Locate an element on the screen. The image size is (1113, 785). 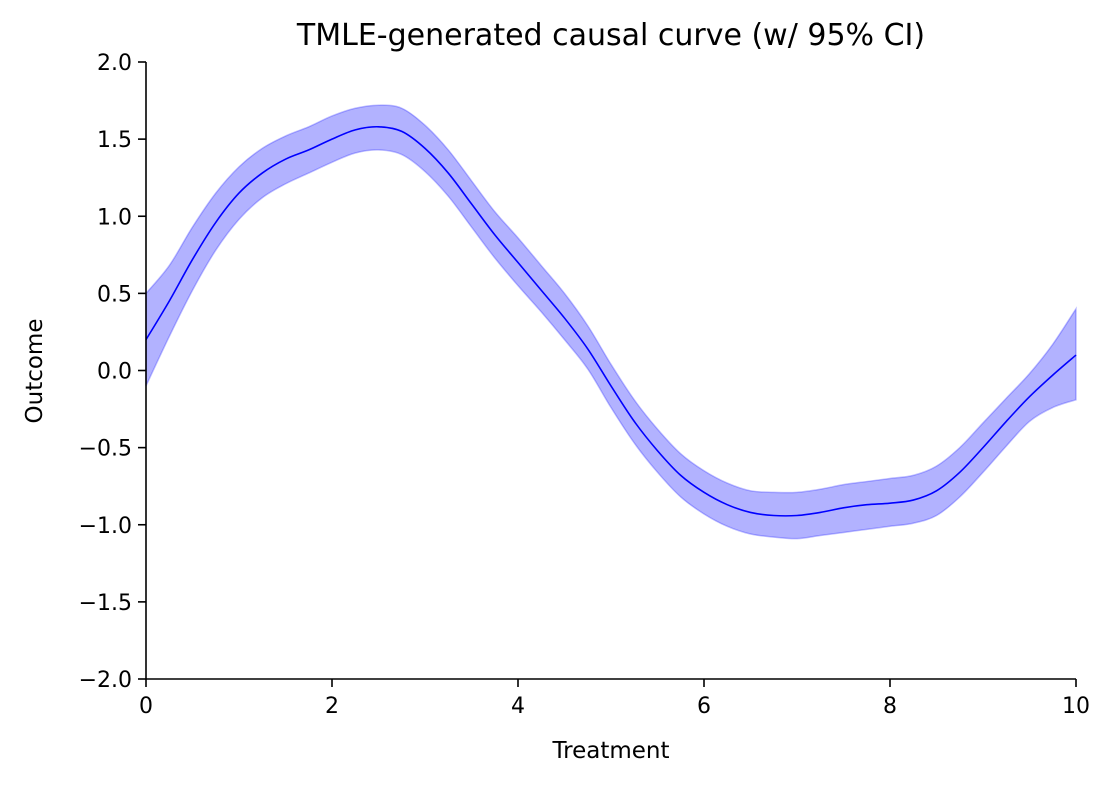
x-tick-label: 4 is located at coordinates (518, 706).